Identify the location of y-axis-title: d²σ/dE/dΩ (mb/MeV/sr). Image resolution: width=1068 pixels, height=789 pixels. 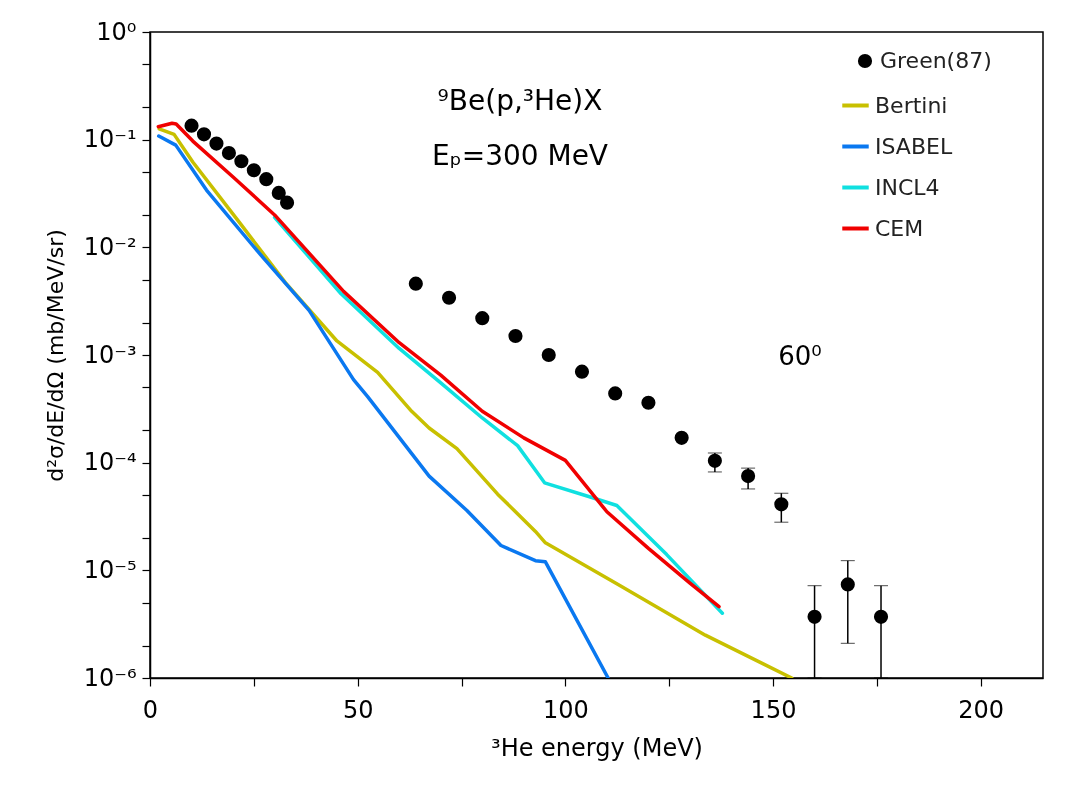
(55, 355).